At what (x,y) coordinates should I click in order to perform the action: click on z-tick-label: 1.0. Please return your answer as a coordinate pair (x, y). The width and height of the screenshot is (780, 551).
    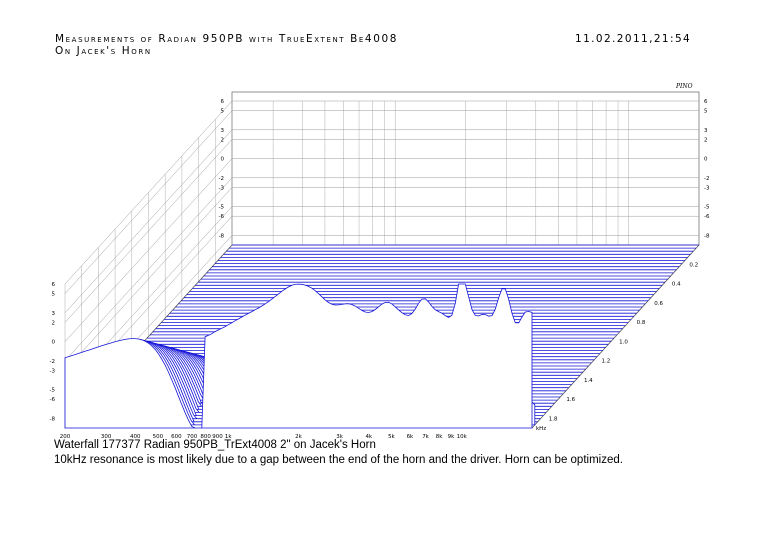
    Looking at the image, I should click on (623, 342).